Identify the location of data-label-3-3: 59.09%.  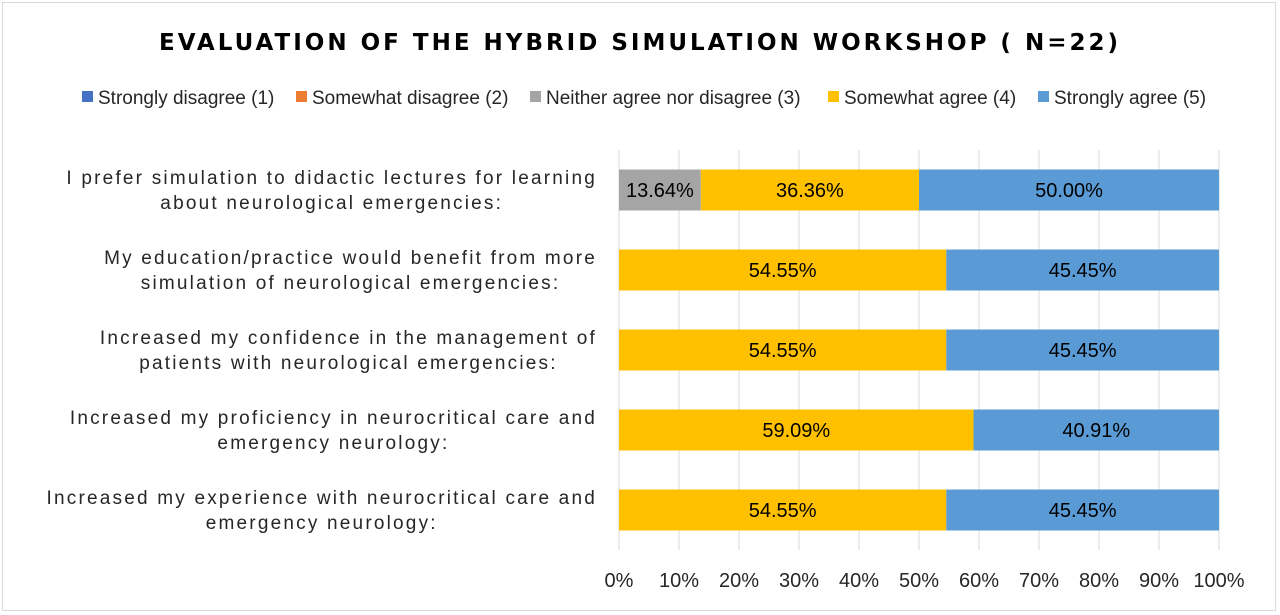
(796, 431).